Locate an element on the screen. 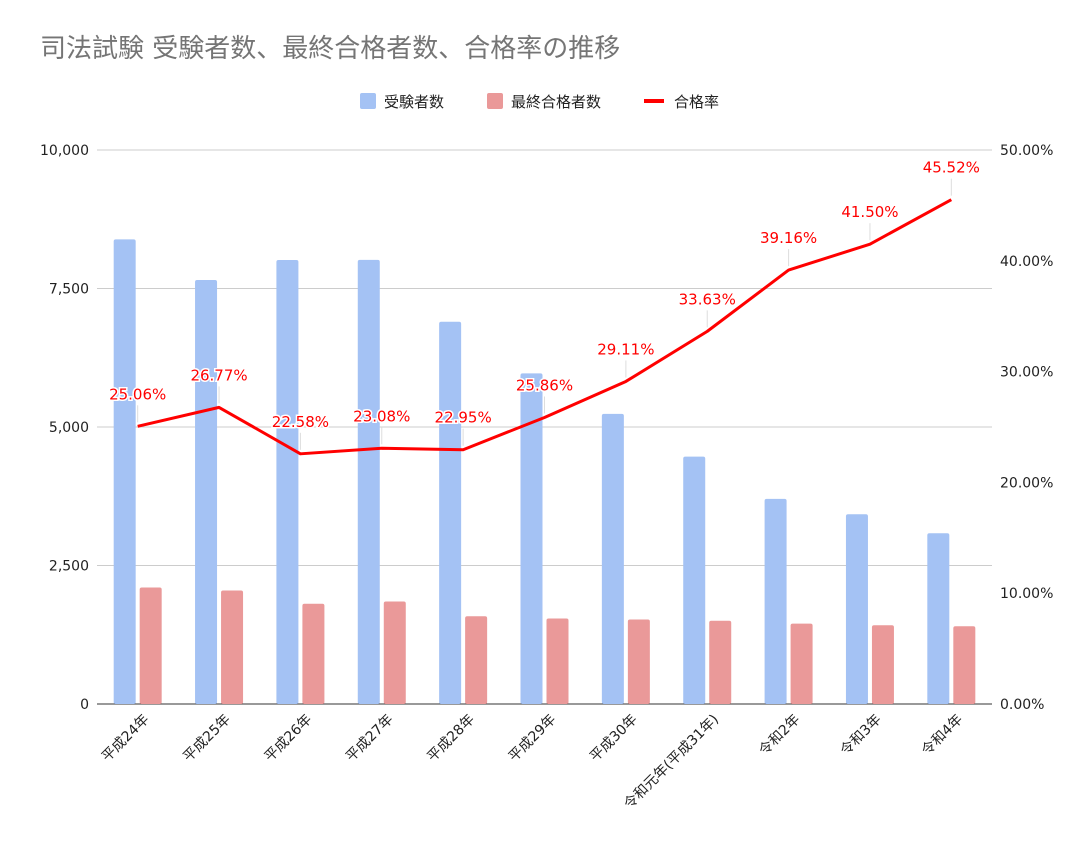 This screenshot has width=1069, height=865. x-tick-label: 平成30年 is located at coordinates (614, 739).